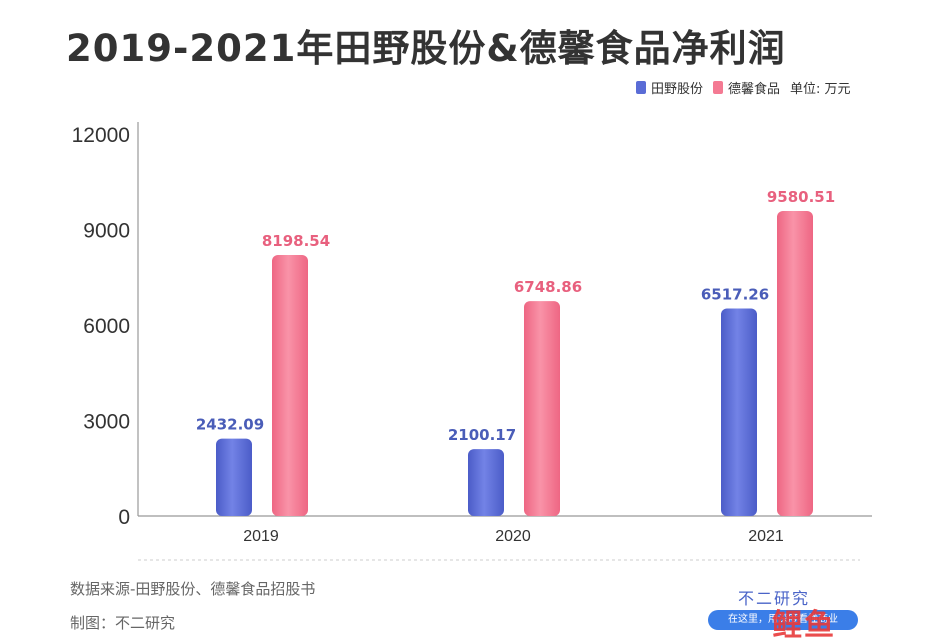 The height and width of the screenshot is (644, 940). What do you see at coordinates (482, 435) in the screenshot?
I see `data-label-tianye-2020: 2100.17` at bounding box center [482, 435].